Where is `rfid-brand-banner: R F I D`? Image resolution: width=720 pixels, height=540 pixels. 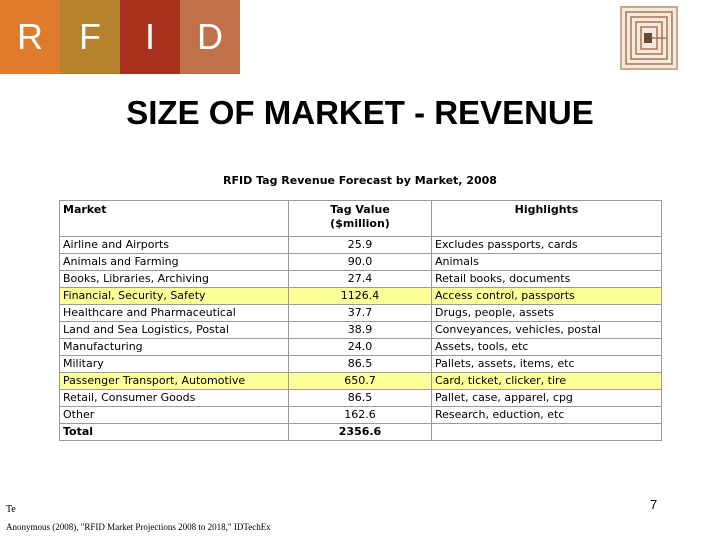
rfid-brand-banner: R F I D is located at coordinates (120, 37).